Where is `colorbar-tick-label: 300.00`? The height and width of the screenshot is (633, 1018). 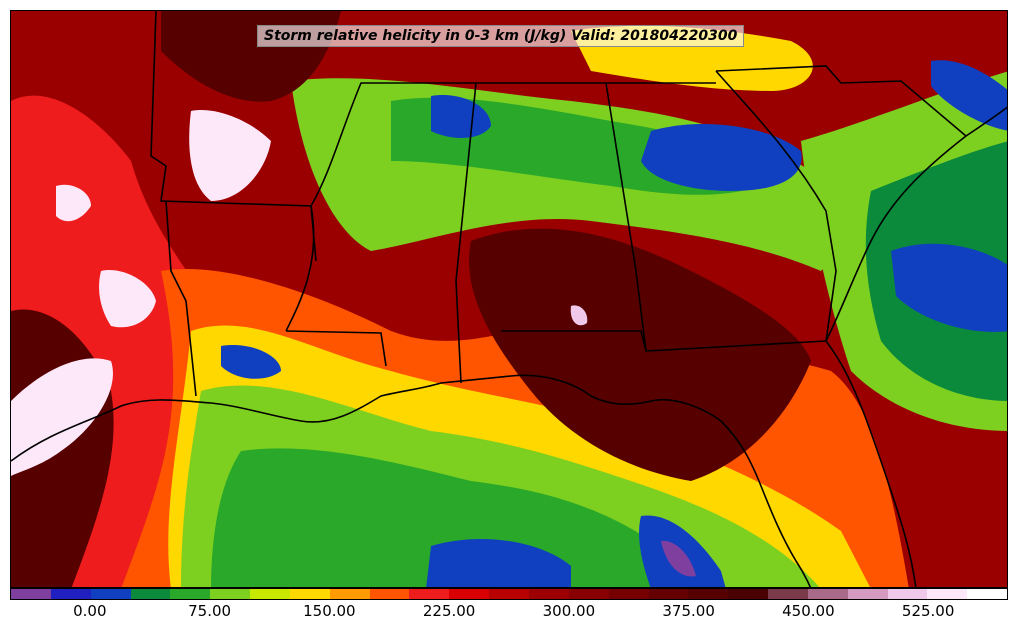 colorbar-tick-label: 300.00 is located at coordinates (569, 611).